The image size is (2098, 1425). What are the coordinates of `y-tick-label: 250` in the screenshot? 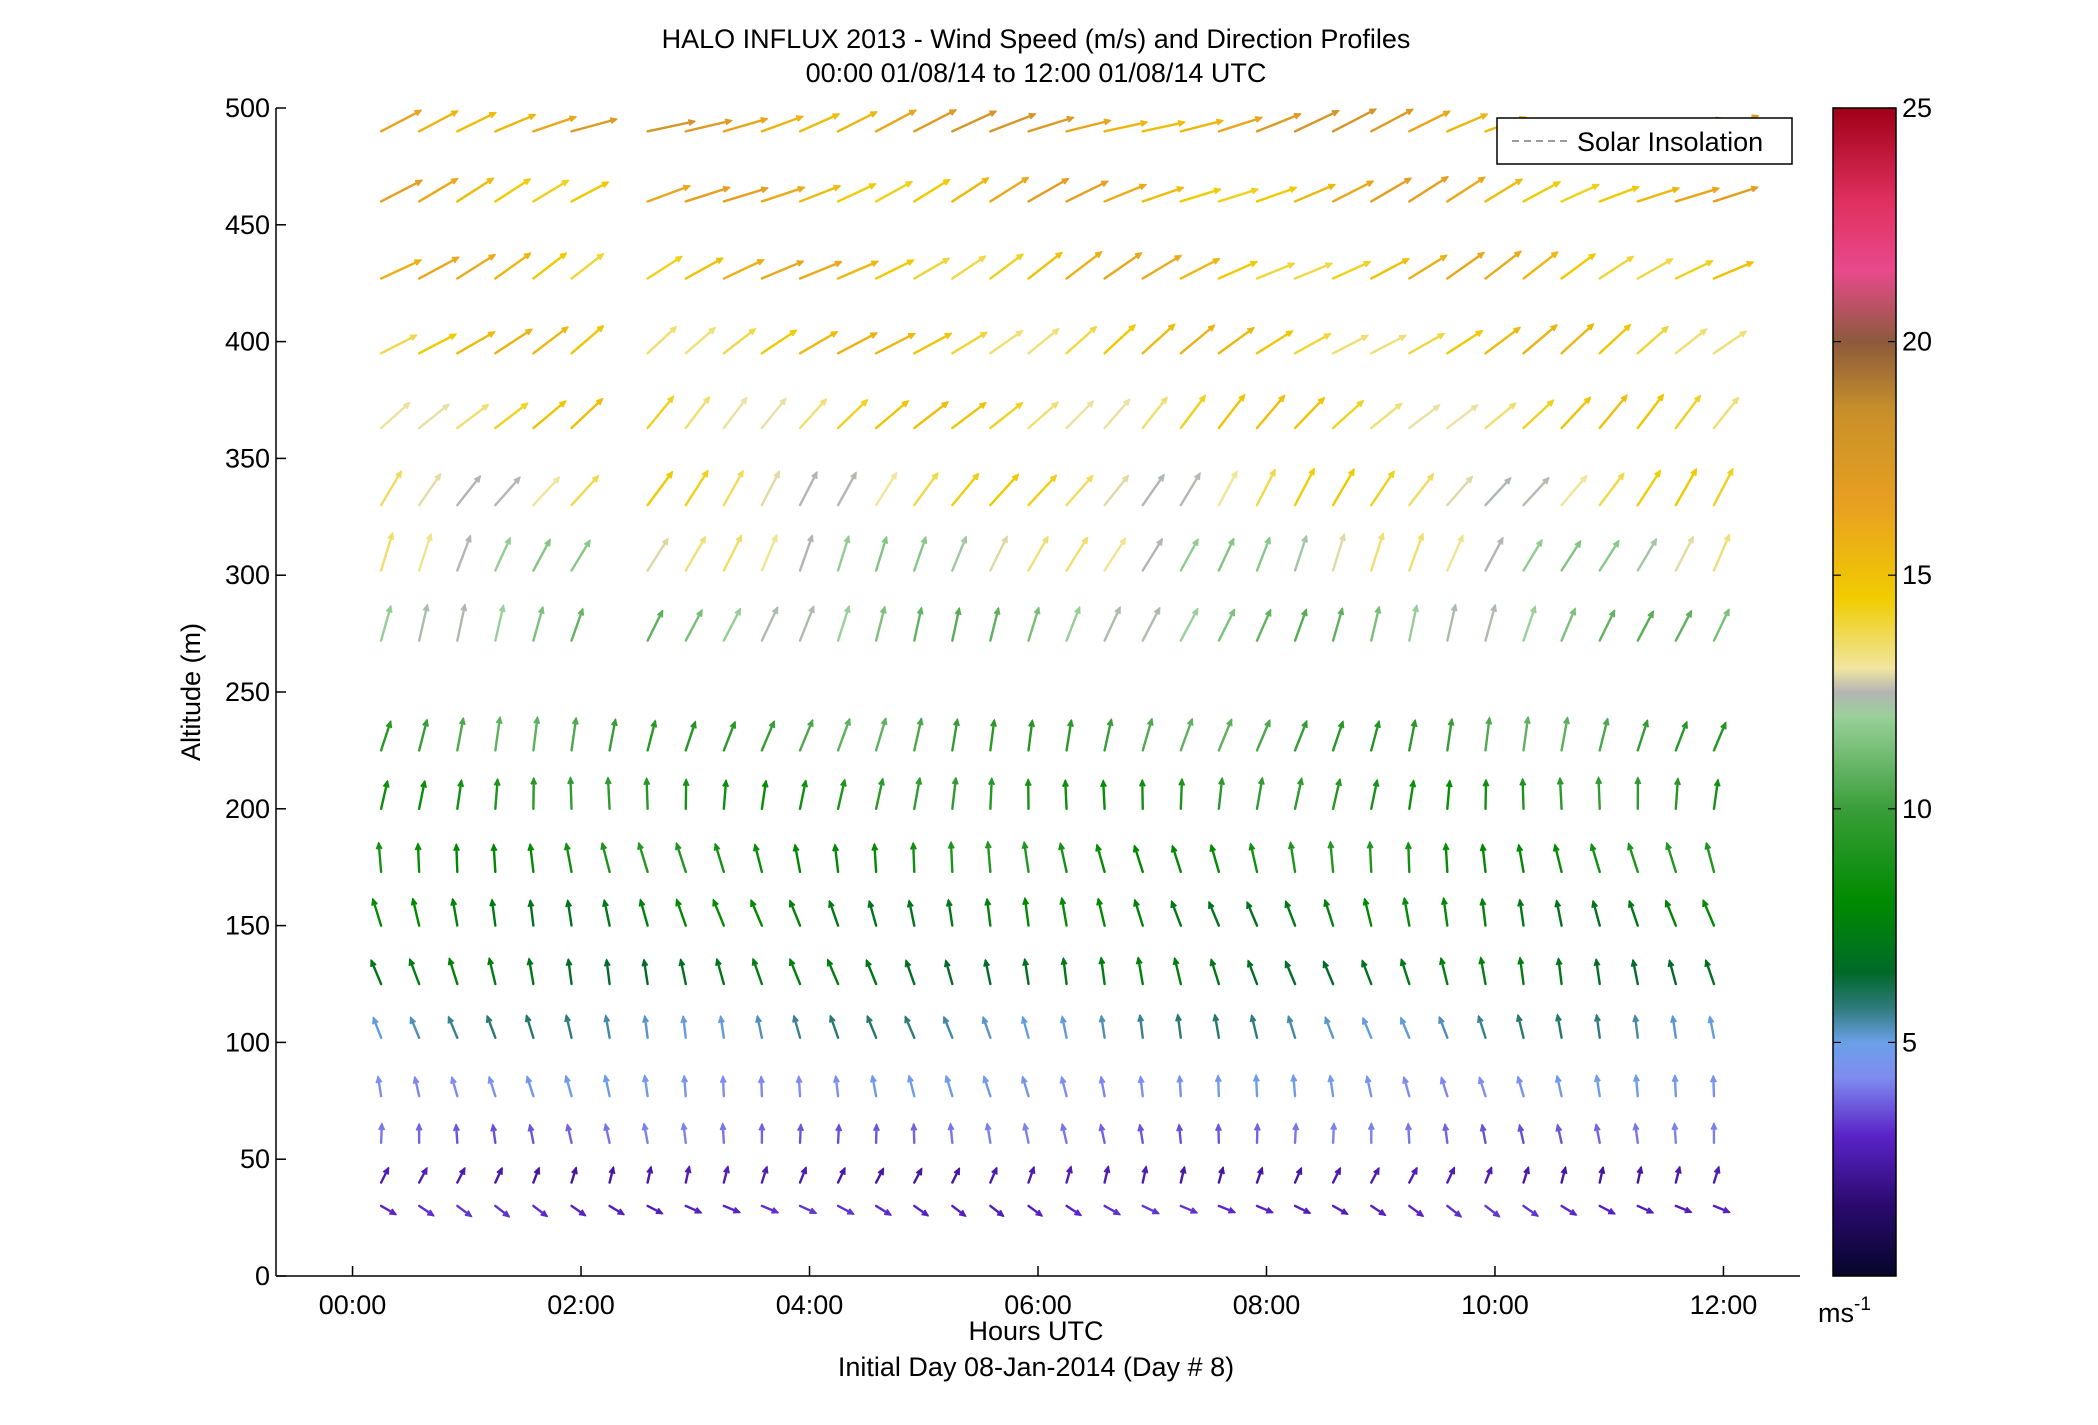 It's located at (247, 692).